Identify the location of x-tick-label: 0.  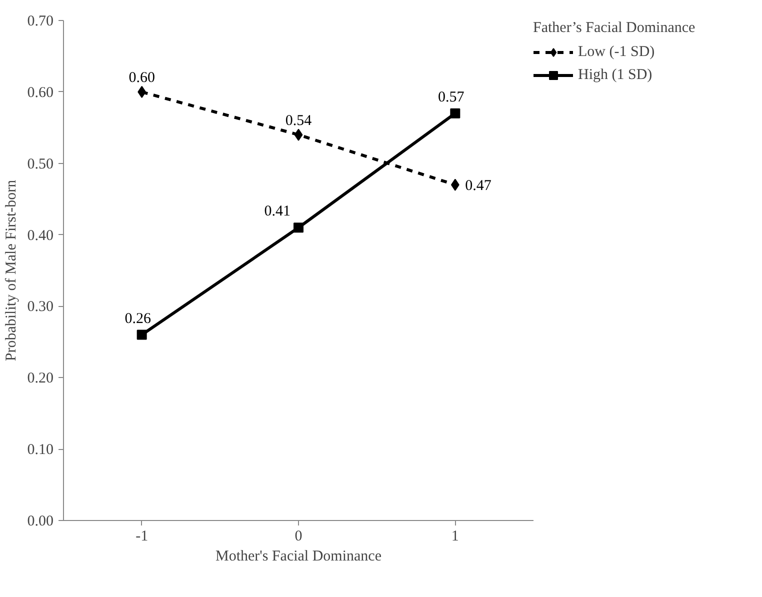
(298, 536).